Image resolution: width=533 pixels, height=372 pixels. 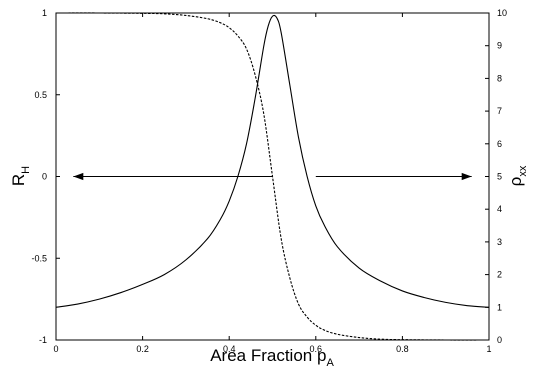 I want to click on y-right-tick-label: 0, so click(x=499, y=340).